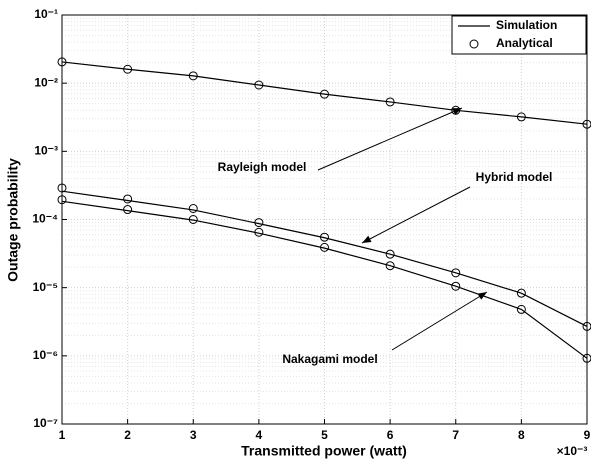 The image size is (591, 468). What do you see at coordinates (46, 151) in the screenshot?
I see `y-tick-label: 10⁻³` at bounding box center [46, 151].